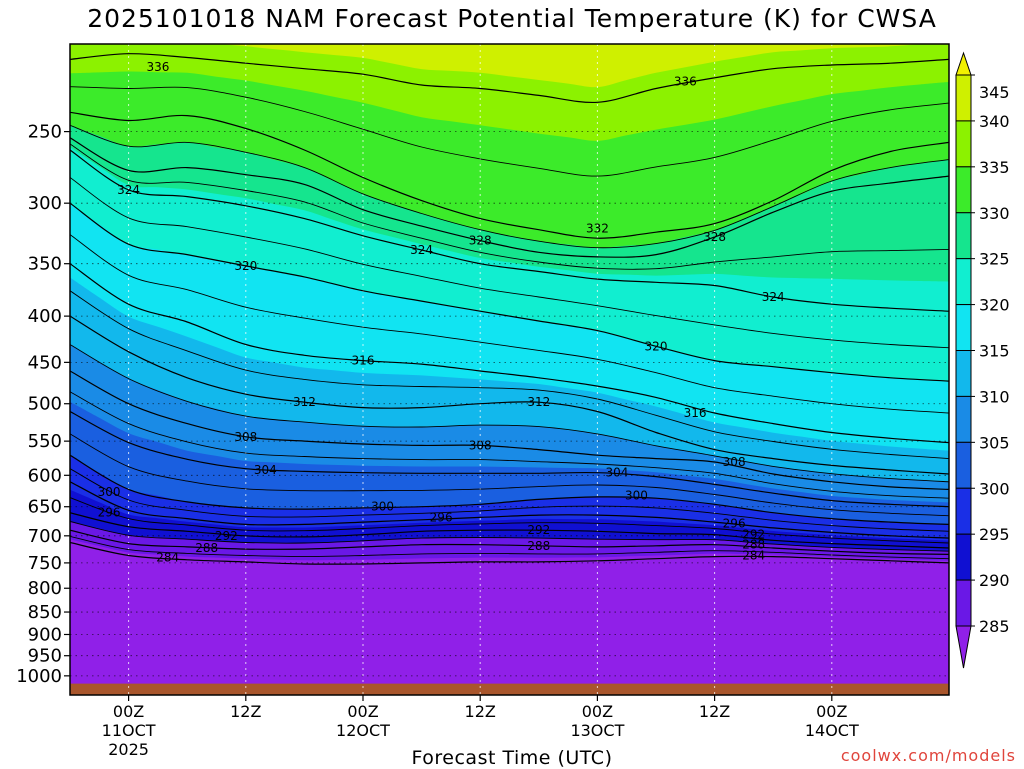  Describe the element at coordinates (963, 63) in the screenshot. I see `colorbar-top-arrow` at that location.